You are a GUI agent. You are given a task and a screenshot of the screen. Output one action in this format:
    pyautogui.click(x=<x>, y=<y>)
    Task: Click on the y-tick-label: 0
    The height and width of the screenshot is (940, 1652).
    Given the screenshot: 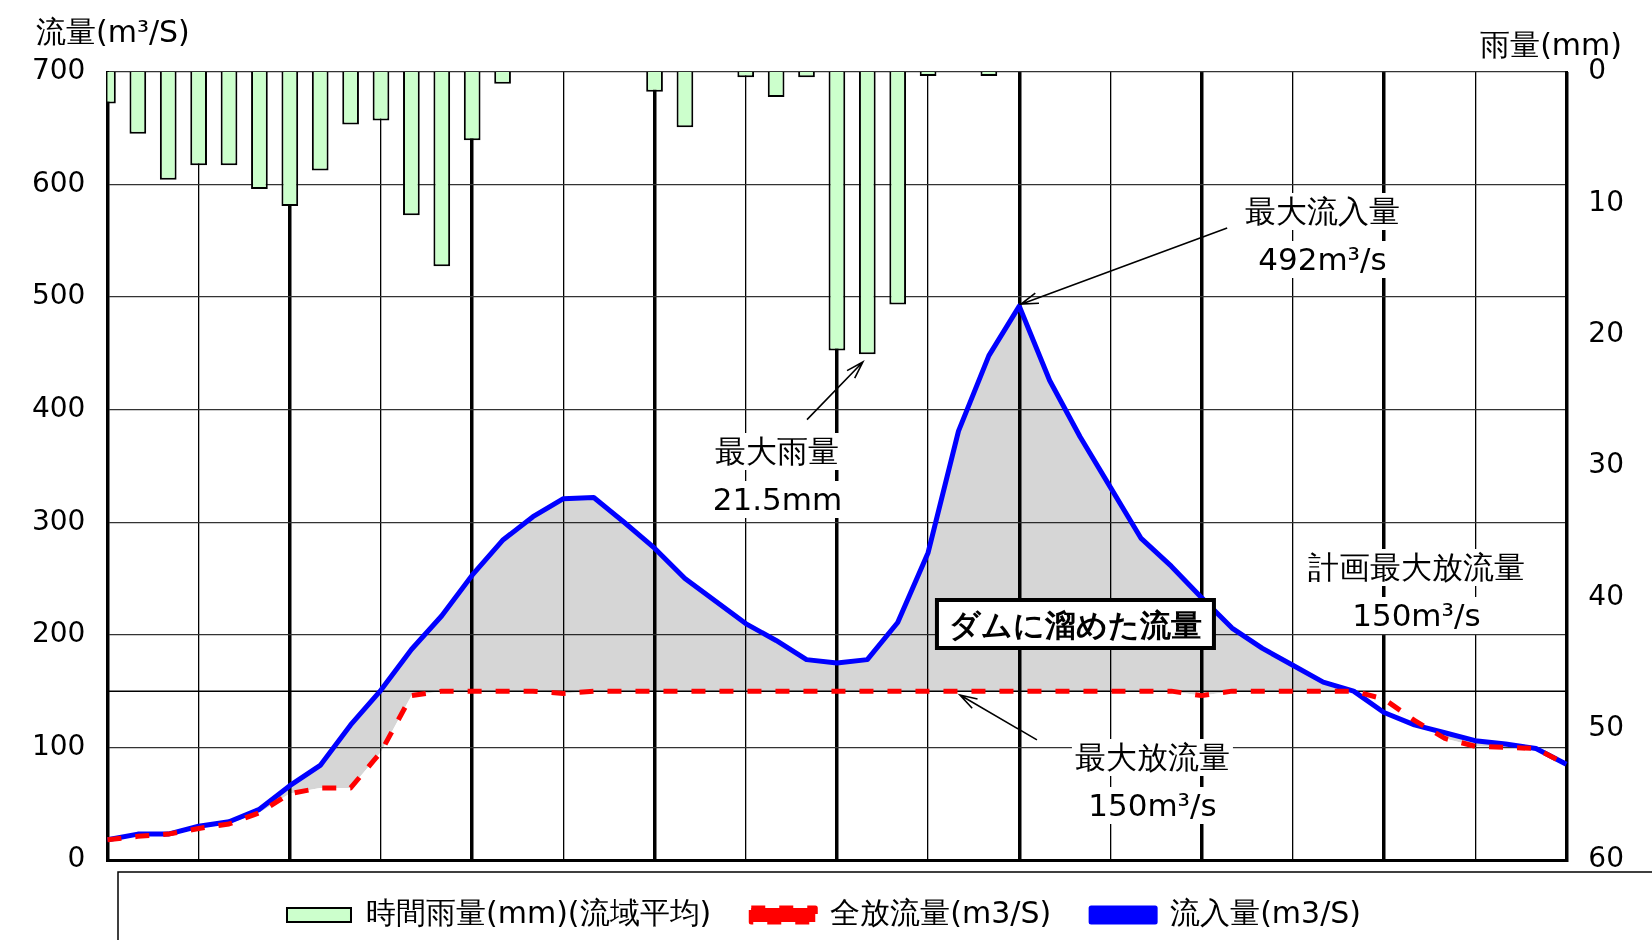 What is the action you would take?
    pyautogui.click(x=76, y=858)
    